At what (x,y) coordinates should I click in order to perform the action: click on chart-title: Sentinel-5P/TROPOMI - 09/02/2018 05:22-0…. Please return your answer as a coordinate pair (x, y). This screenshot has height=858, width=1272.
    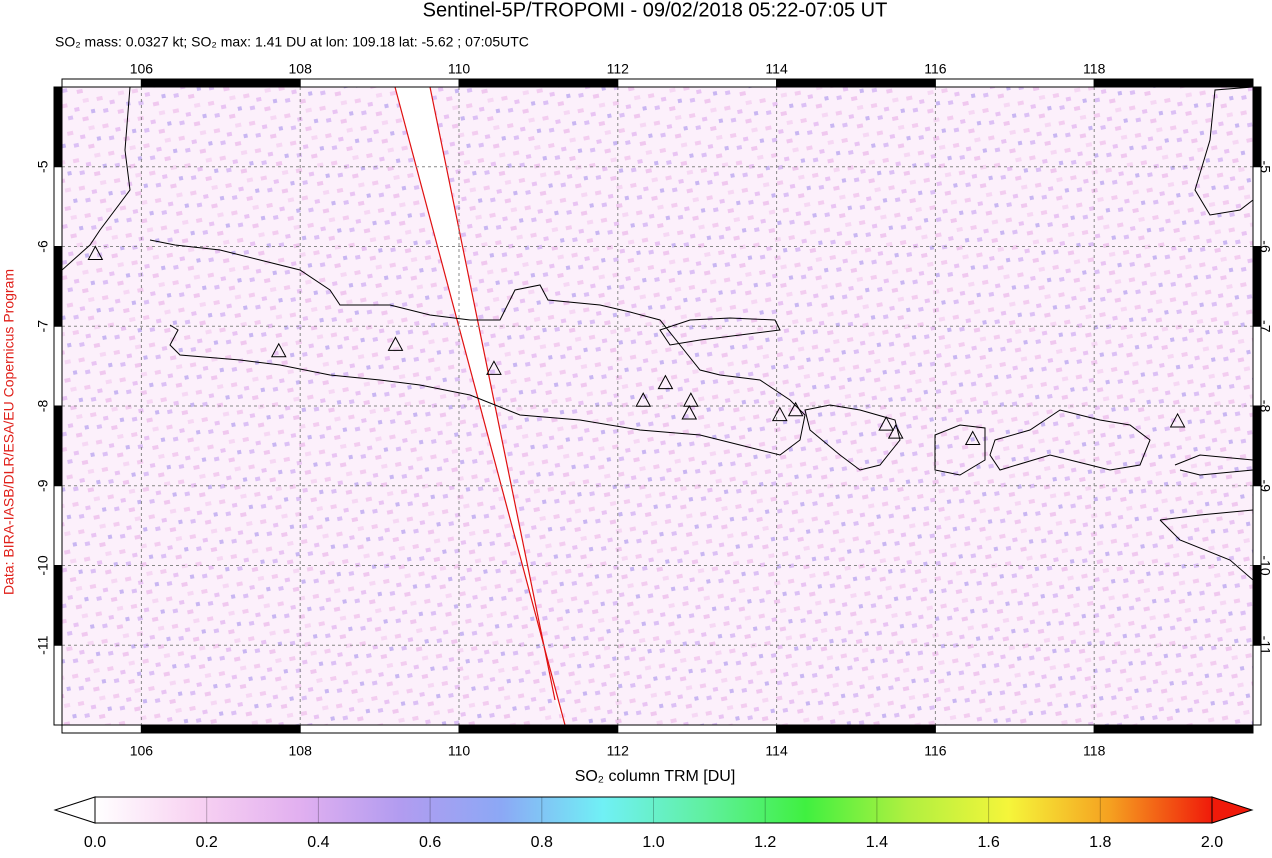
    Looking at the image, I should click on (655, 10).